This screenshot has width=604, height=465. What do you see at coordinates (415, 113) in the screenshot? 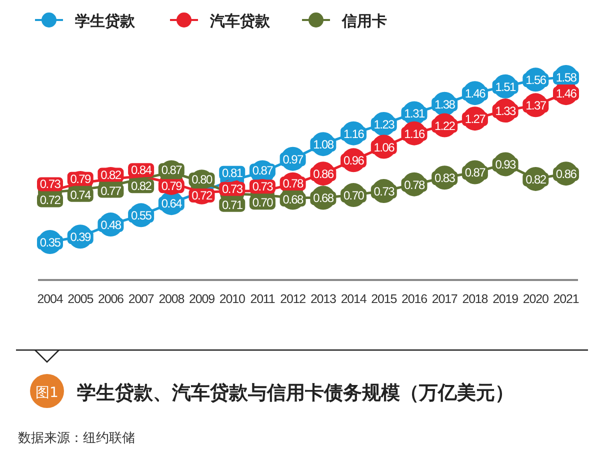
I see `data-label: 1.31` at bounding box center [415, 113].